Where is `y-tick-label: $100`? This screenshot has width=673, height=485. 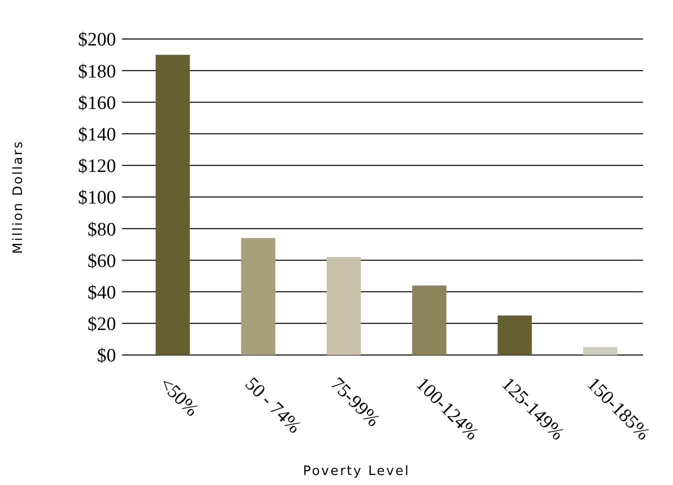
y-tick-label: $100 is located at coordinates (97, 198).